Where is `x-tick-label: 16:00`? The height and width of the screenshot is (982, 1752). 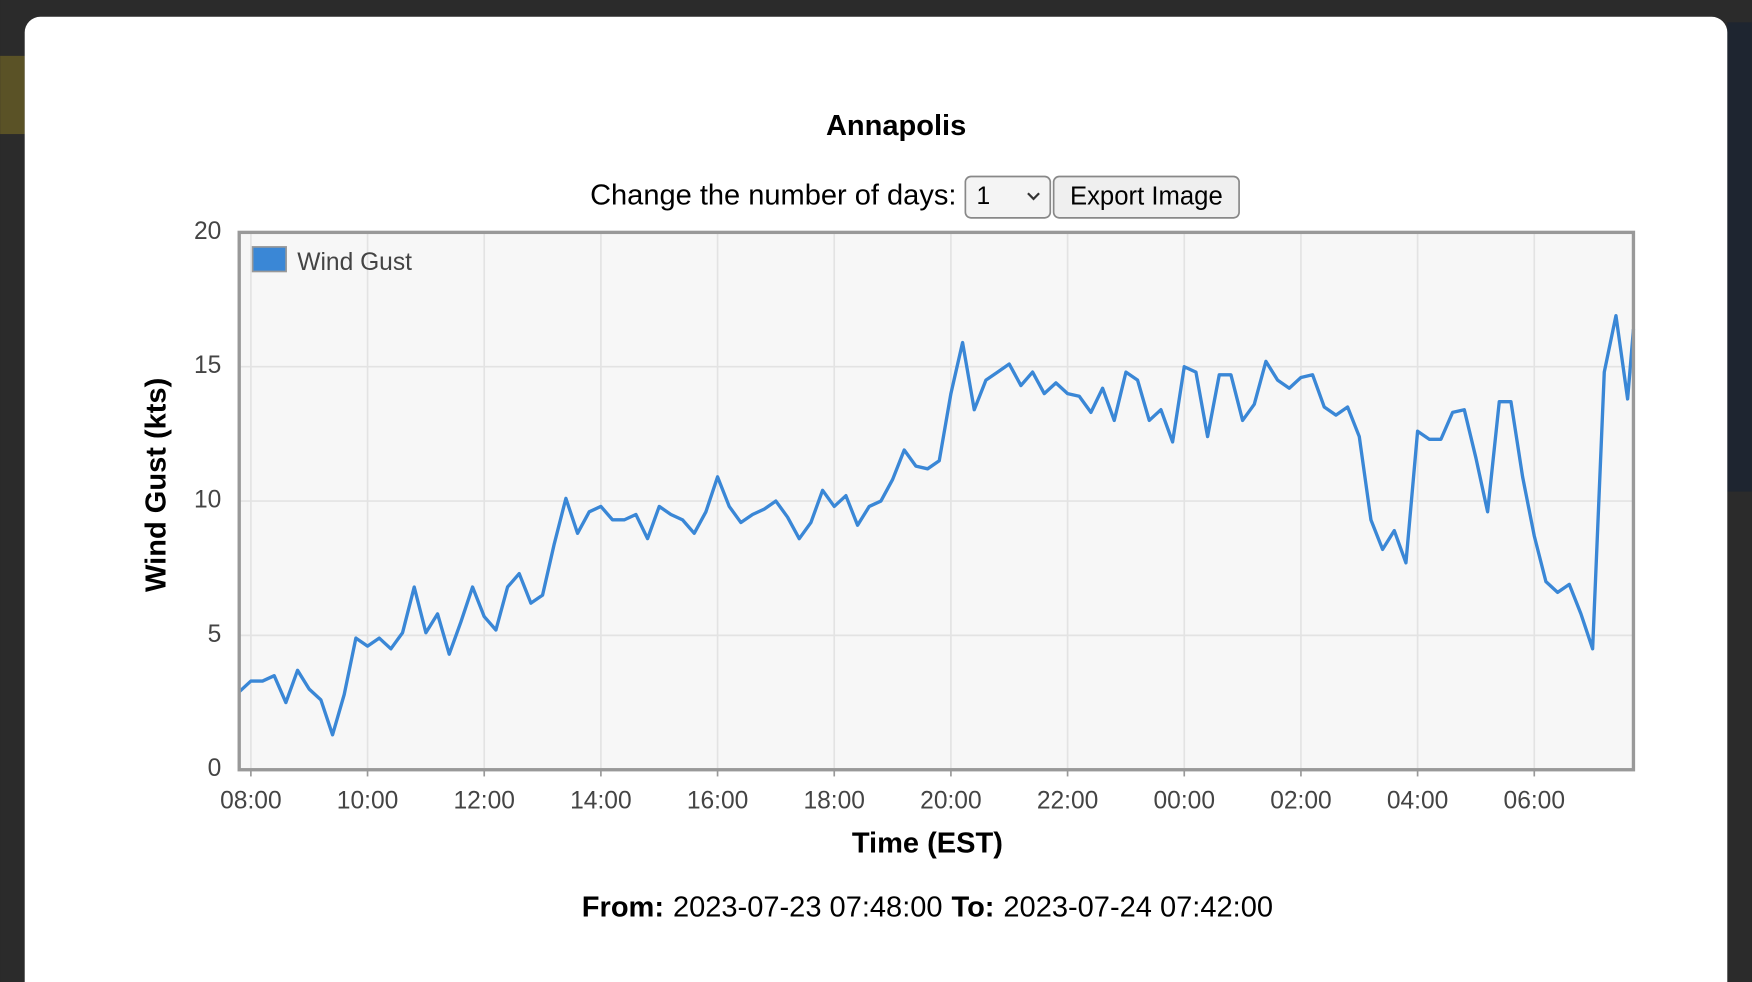 x-tick-label: 16:00 is located at coordinates (717, 801).